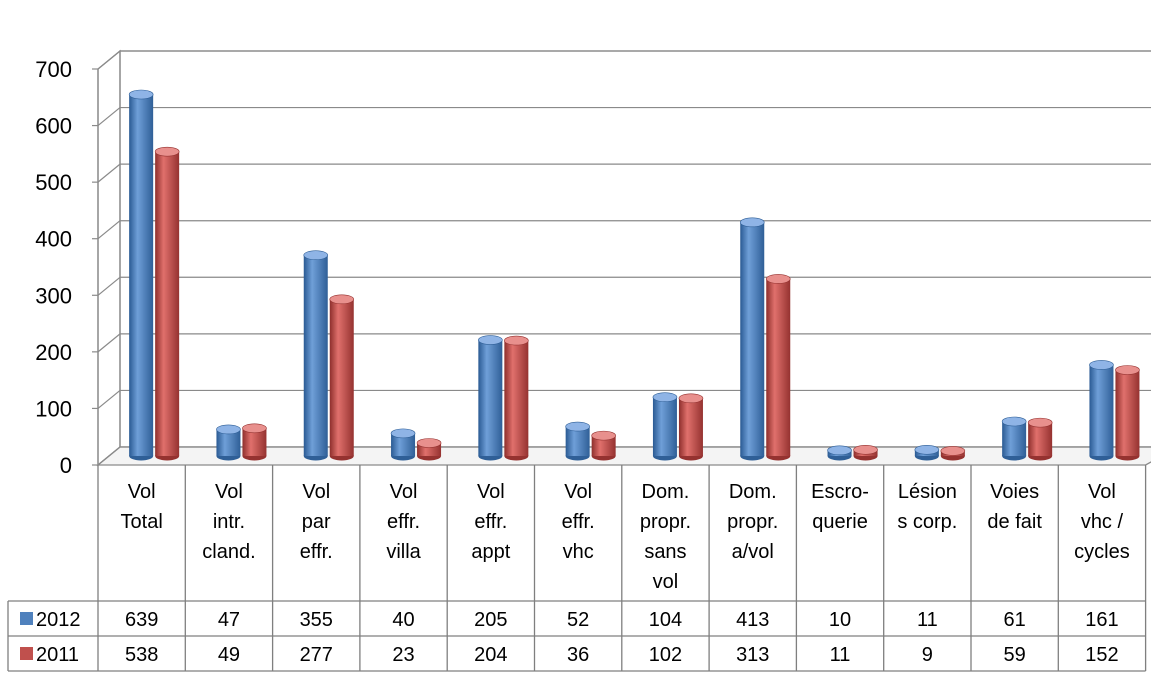 The image size is (1151, 687). What do you see at coordinates (665, 620) in the screenshot?
I see `data-label: 104` at bounding box center [665, 620].